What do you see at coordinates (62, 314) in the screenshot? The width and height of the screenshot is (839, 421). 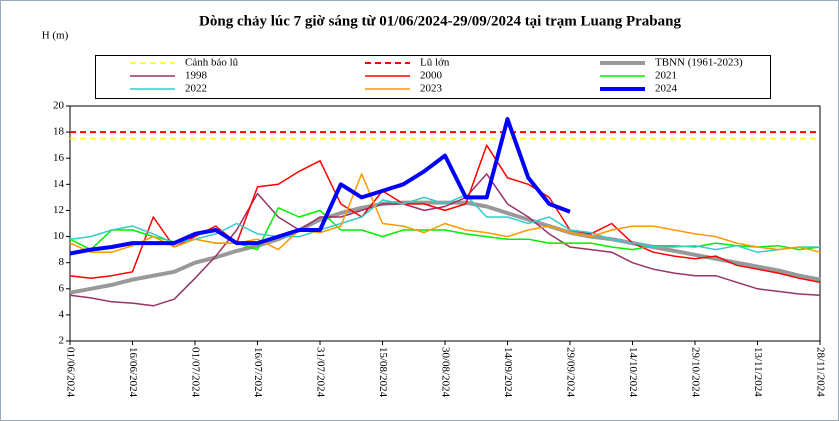 I see `y-tick-label: 4` at bounding box center [62, 314].